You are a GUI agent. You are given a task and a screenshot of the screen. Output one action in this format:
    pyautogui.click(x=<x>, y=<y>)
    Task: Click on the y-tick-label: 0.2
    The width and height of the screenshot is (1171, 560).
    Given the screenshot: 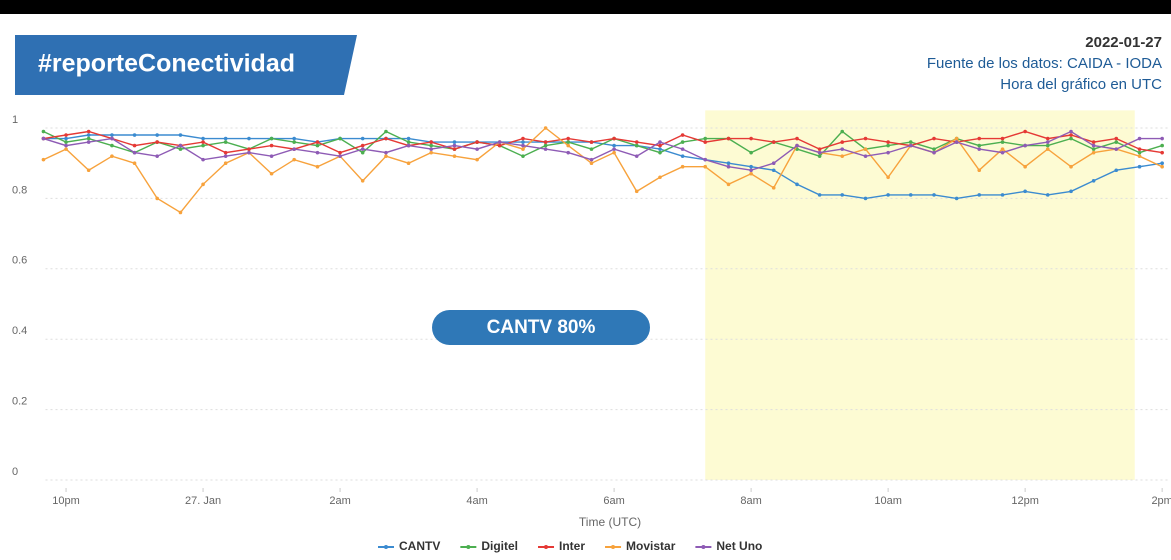 What is the action you would take?
    pyautogui.click(x=19, y=402)
    